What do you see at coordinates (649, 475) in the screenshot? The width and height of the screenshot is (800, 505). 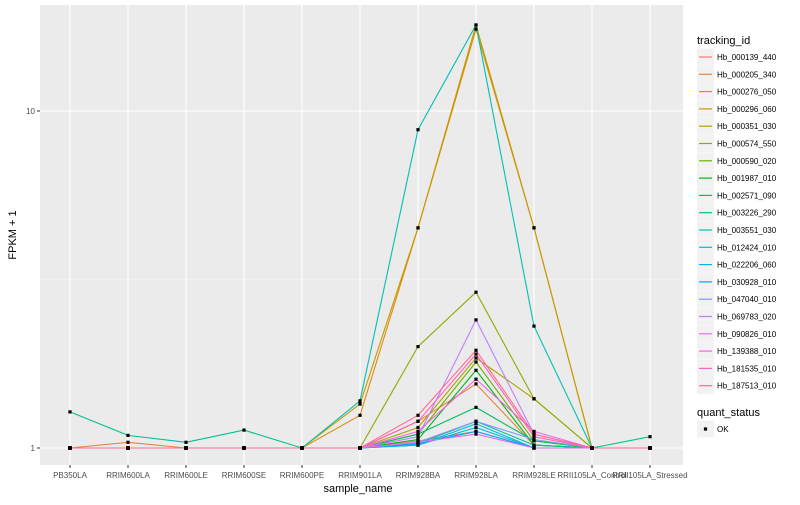 I see `x-tick-label: RRII105LA_Stressed` at bounding box center [649, 475].